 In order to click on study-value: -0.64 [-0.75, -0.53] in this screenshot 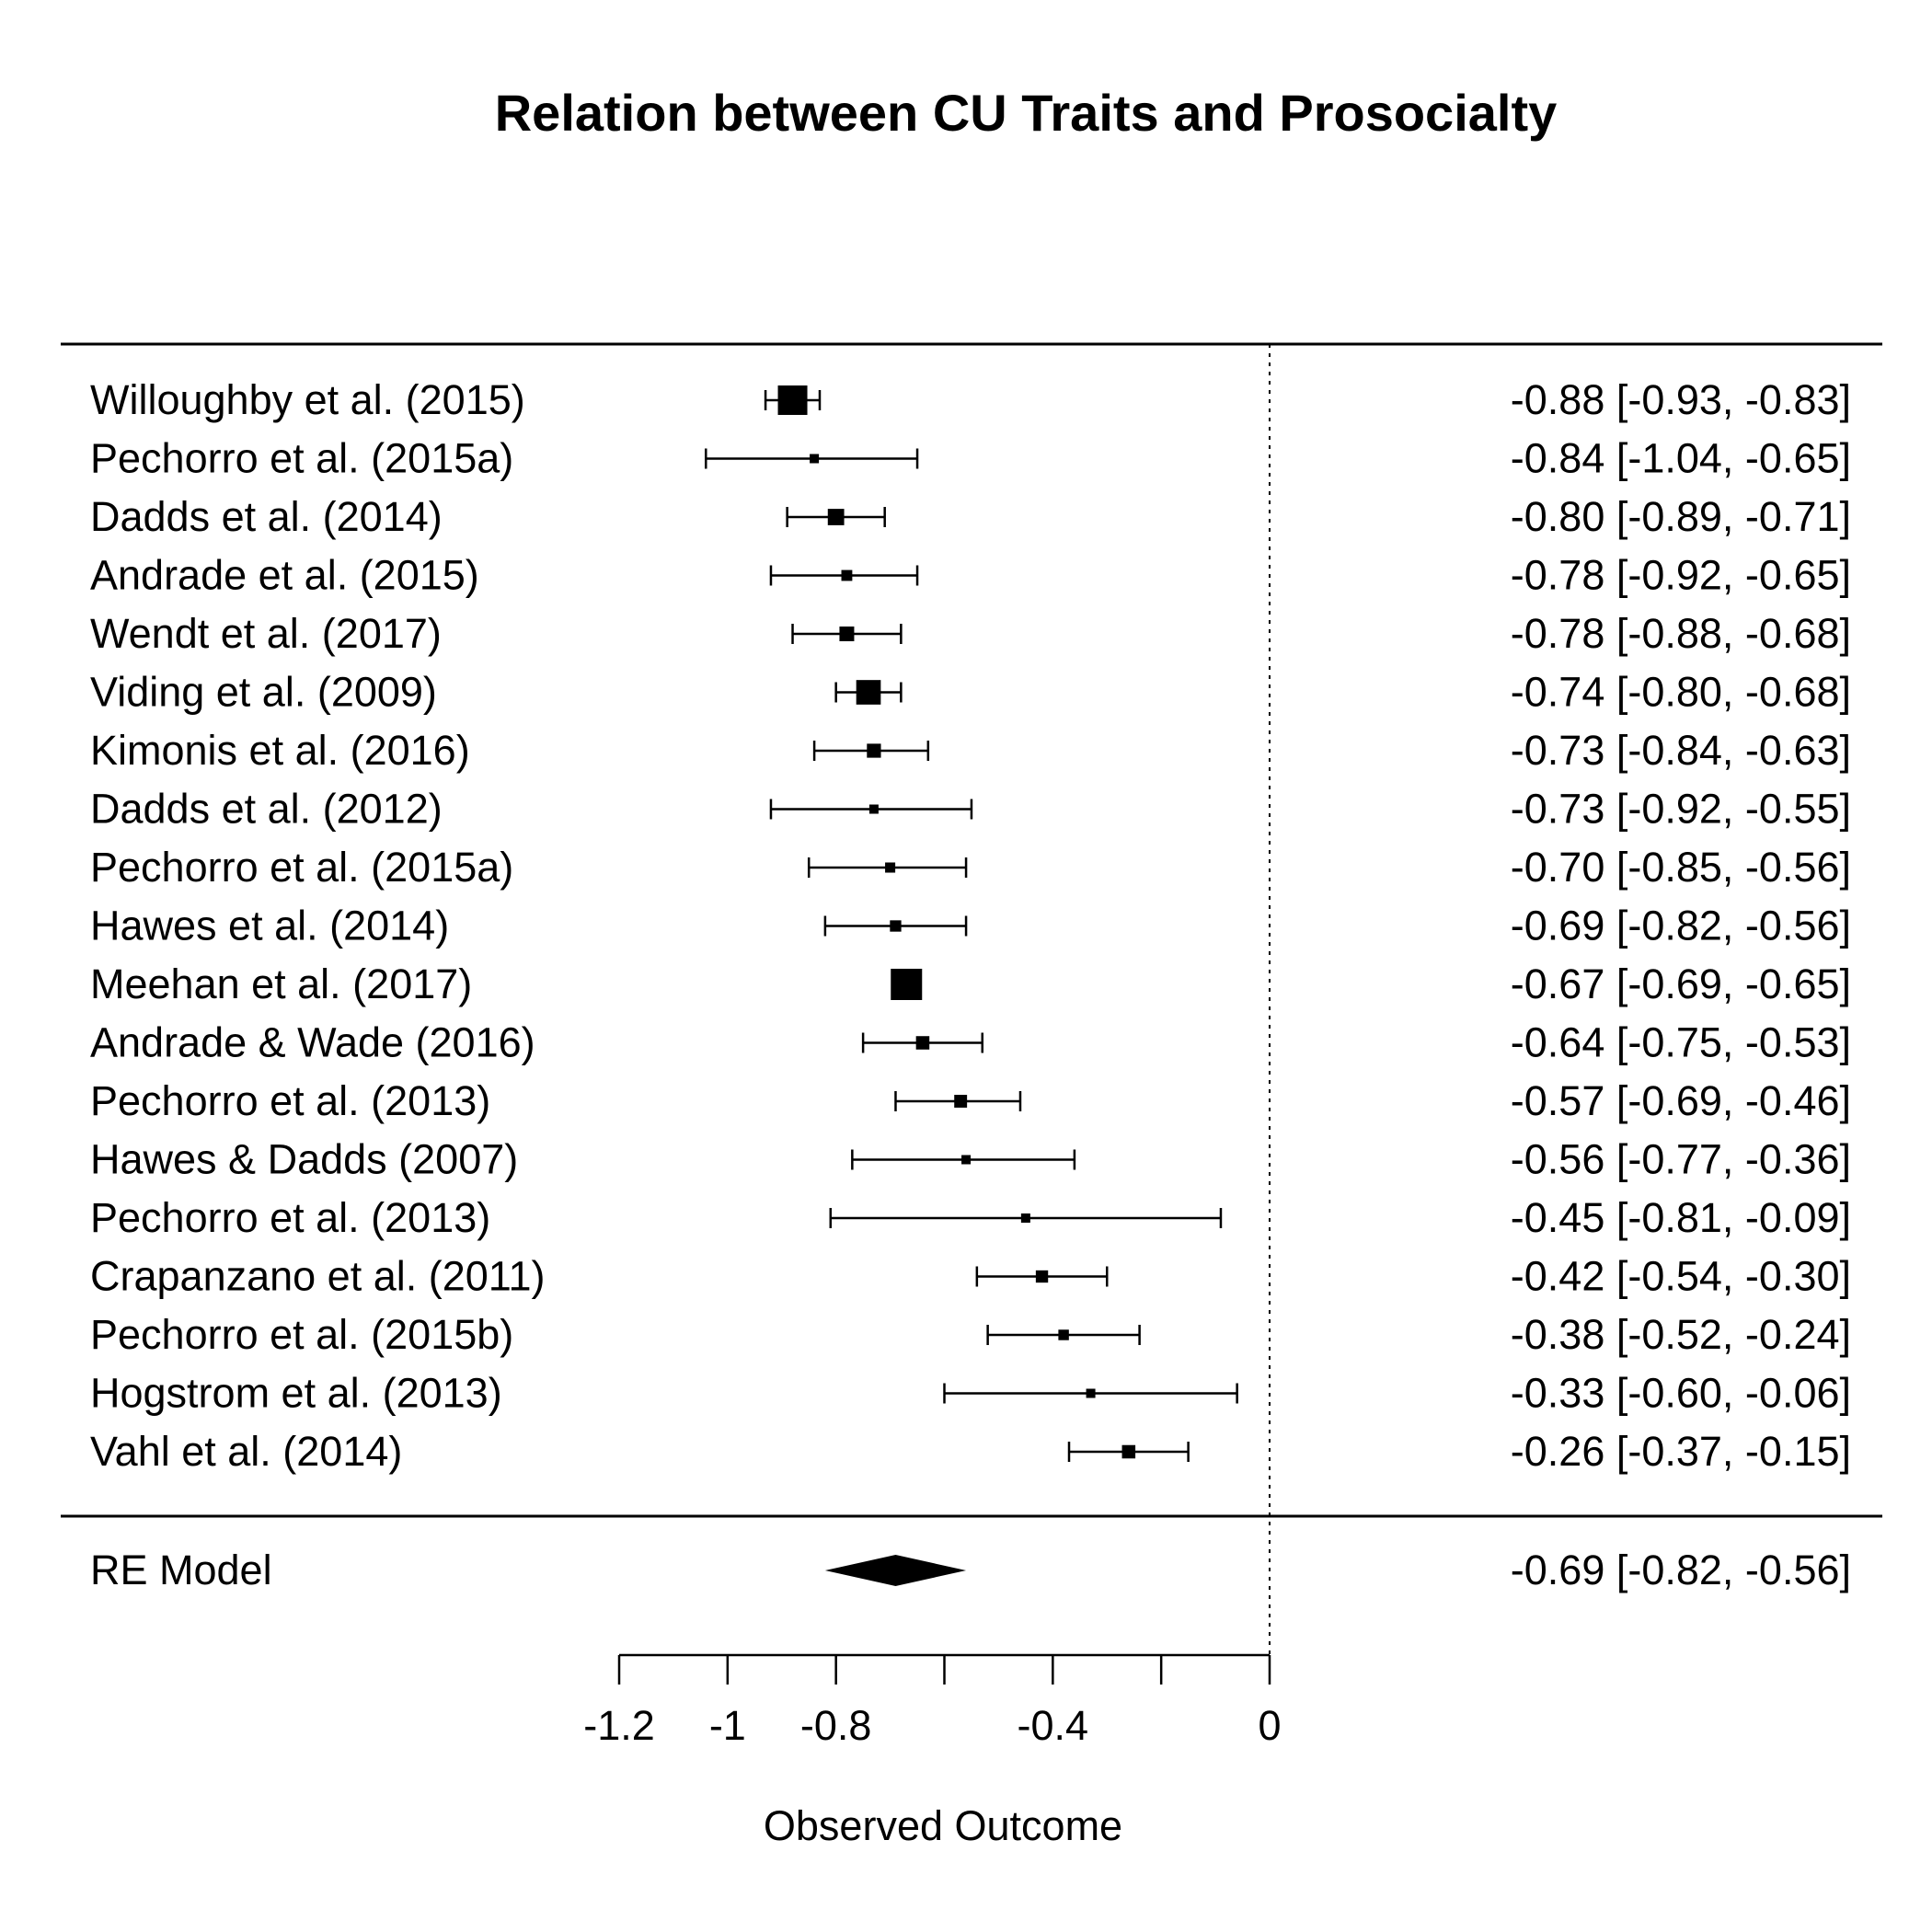, I will do `click(1681, 1042)`.